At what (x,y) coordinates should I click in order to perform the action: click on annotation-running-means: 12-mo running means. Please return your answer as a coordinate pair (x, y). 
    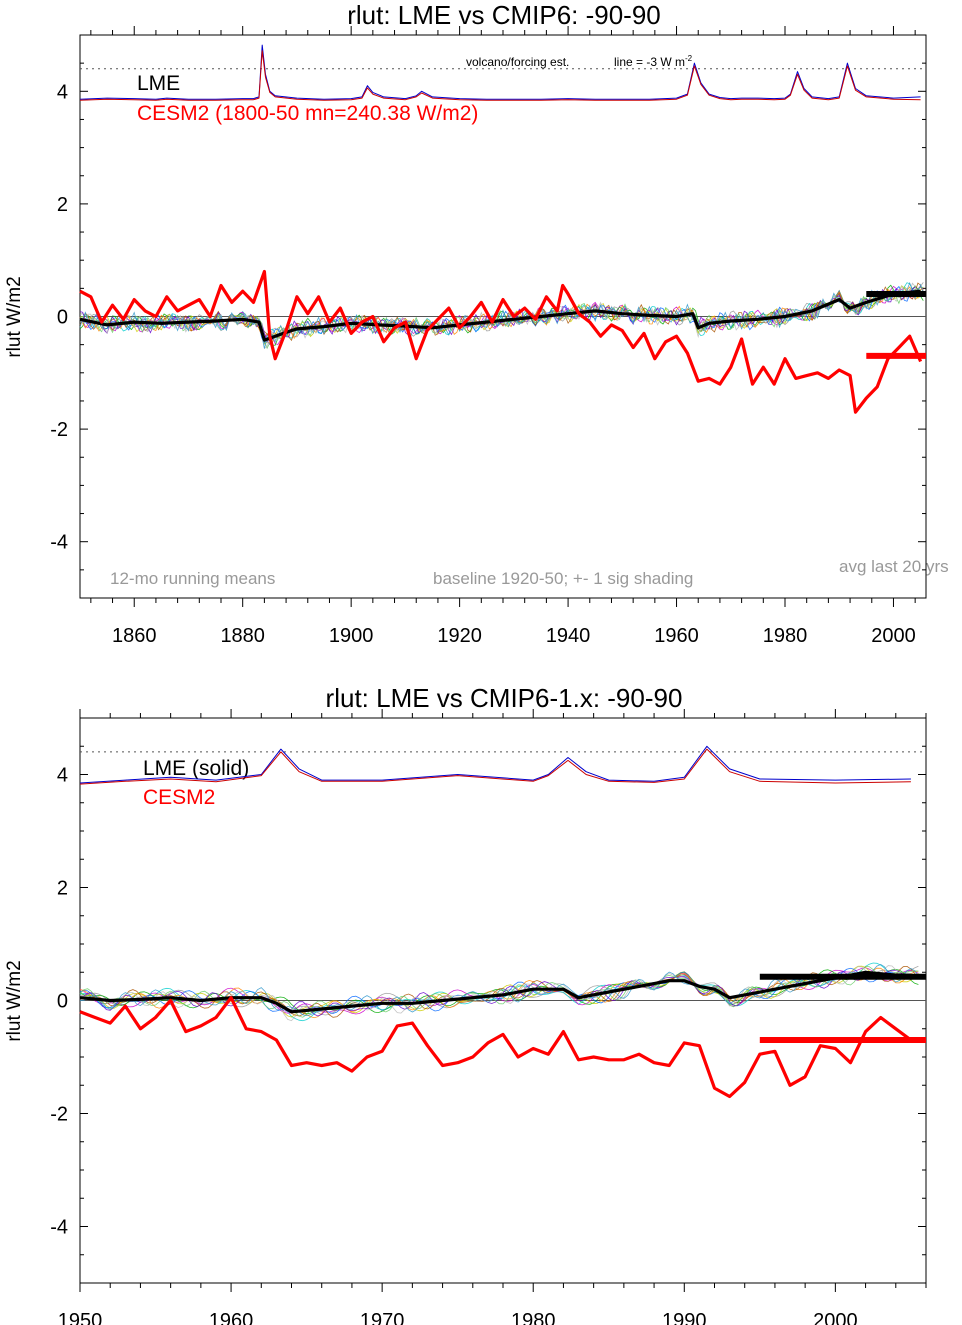
    Looking at the image, I should click on (192, 578).